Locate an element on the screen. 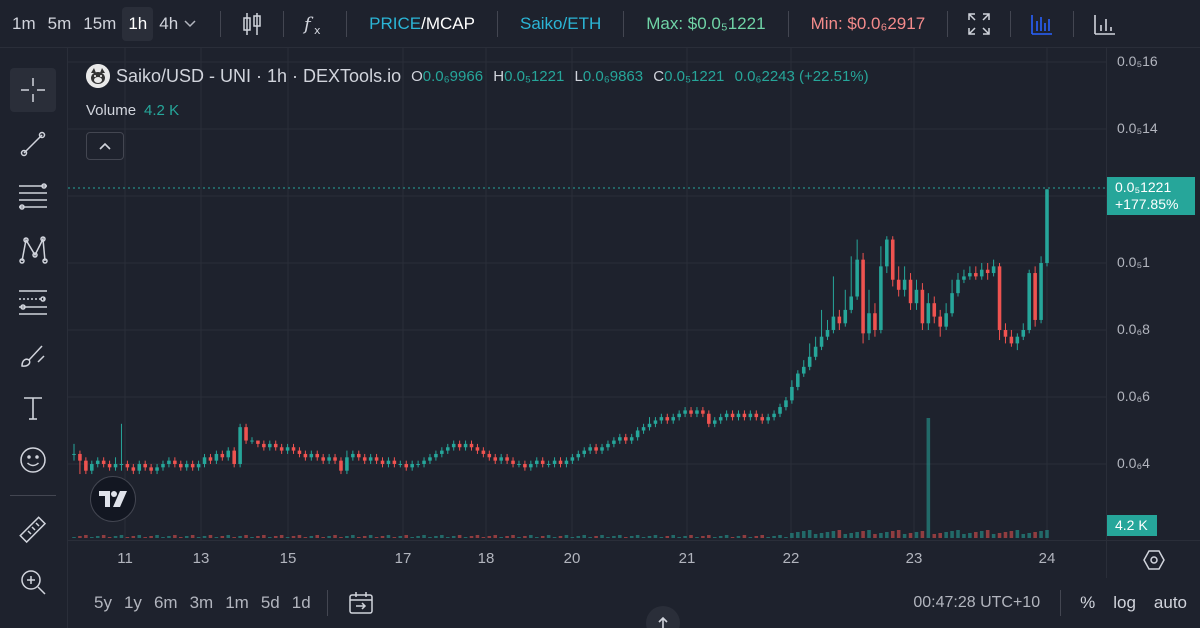 The image size is (1200, 628). crosshair-icon is located at coordinates (33, 90).